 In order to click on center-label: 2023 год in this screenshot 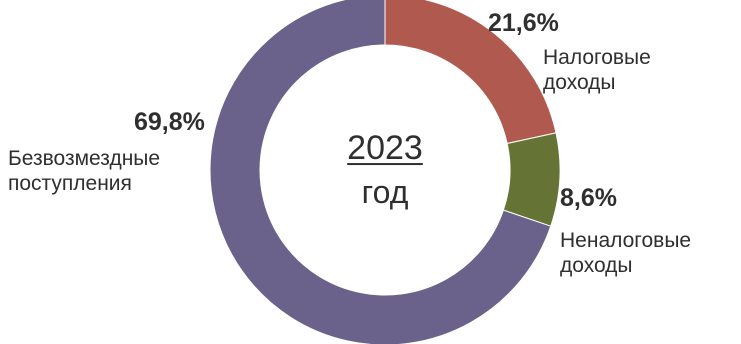, I will do `click(385, 170)`.